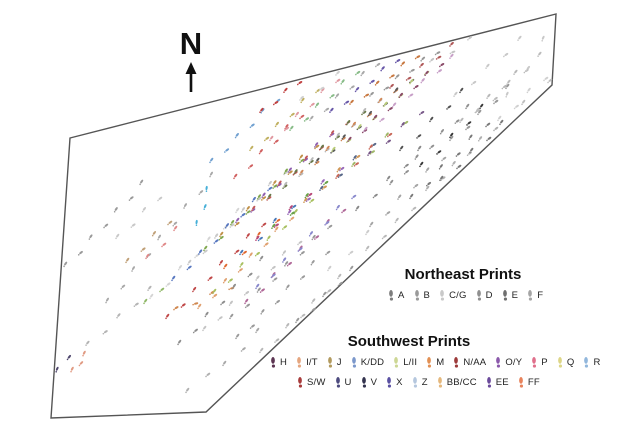 The width and height of the screenshot is (639, 436). Describe the element at coordinates (514, 362) in the screenshot. I see `legend-label: O/Y` at that location.